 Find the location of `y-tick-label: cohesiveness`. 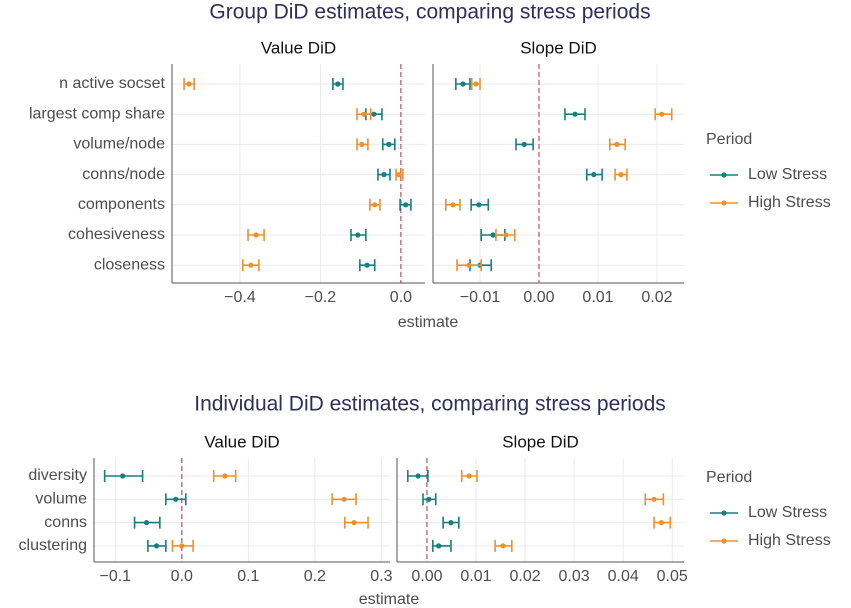

y-tick-label: cohesiveness is located at coordinates (116, 234).